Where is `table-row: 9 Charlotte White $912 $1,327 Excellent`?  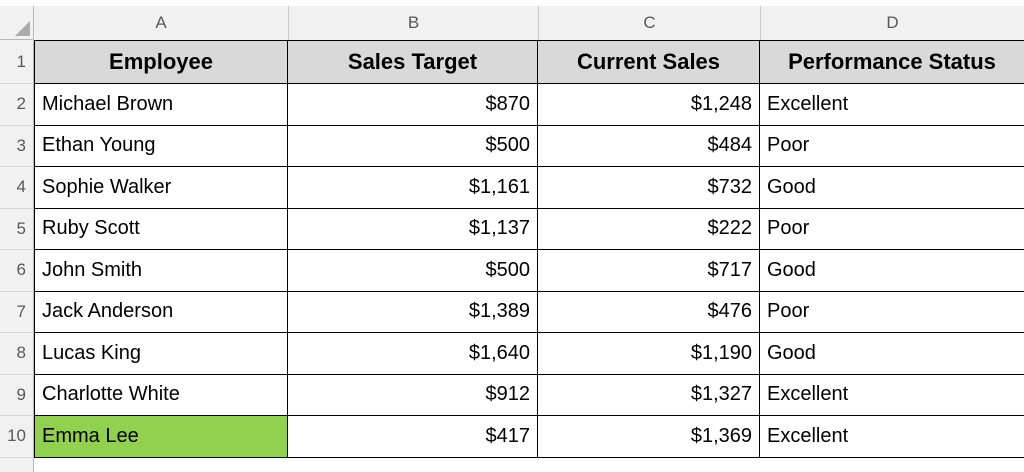
table-row: 9 Charlotte White $912 $1,327 Excellent is located at coordinates (512, 395).